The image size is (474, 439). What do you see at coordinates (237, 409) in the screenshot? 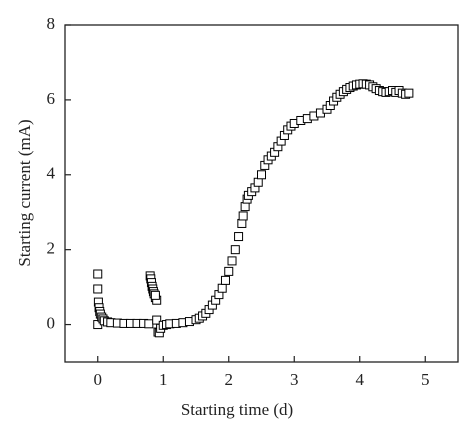
I see `x-axis-label: Starting time (d)` at bounding box center [237, 409].